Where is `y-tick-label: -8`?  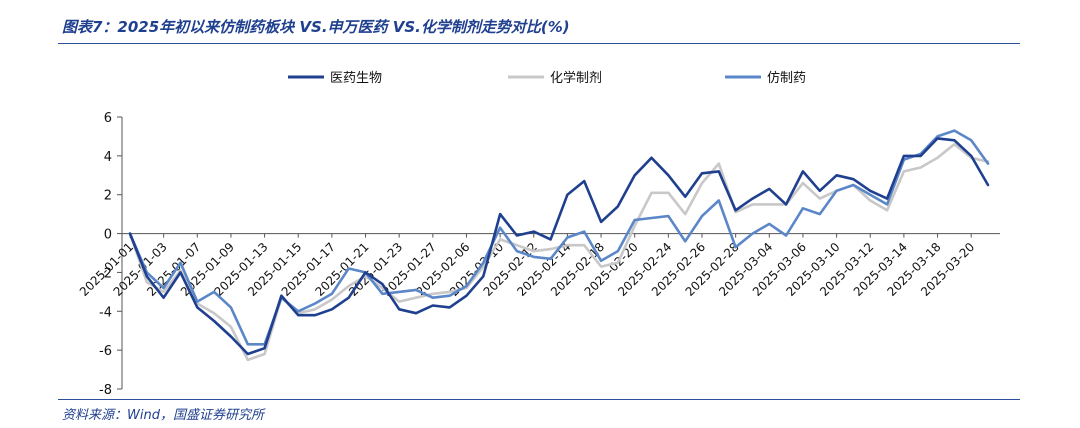
y-tick-label: -8 is located at coordinates (105, 390).